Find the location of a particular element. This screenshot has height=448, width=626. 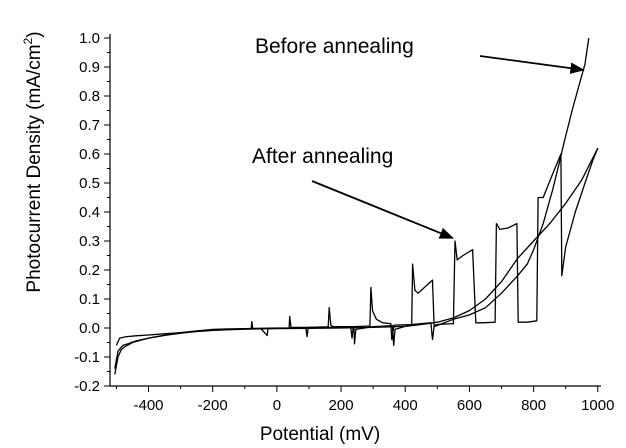

x-tick-label: 600 is located at coordinates (469, 405).